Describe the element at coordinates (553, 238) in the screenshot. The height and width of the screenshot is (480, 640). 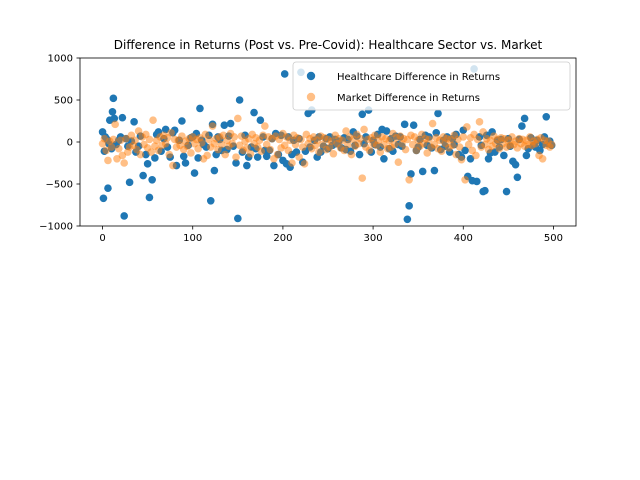
I see `x-tick-label: 500` at that location.